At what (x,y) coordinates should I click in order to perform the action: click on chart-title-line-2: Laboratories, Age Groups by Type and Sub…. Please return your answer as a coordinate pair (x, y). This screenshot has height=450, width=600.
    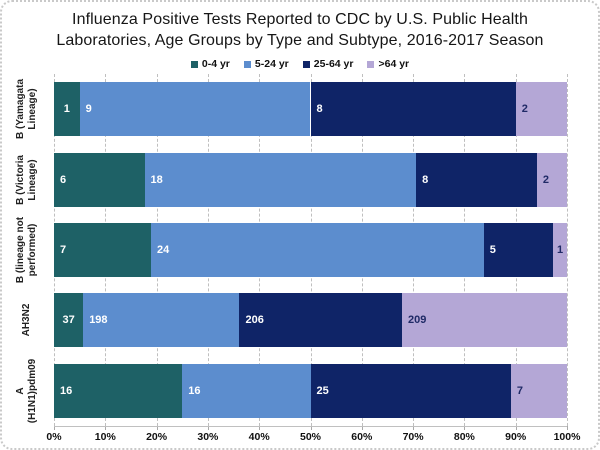
    Looking at the image, I should click on (300, 41).